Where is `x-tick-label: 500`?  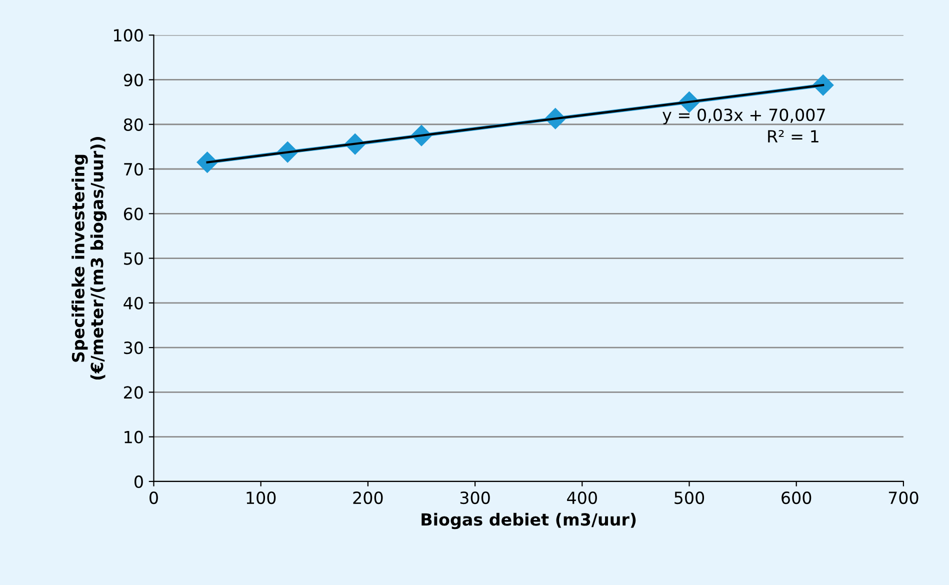 x-tick-label: 500 is located at coordinates (689, 497).